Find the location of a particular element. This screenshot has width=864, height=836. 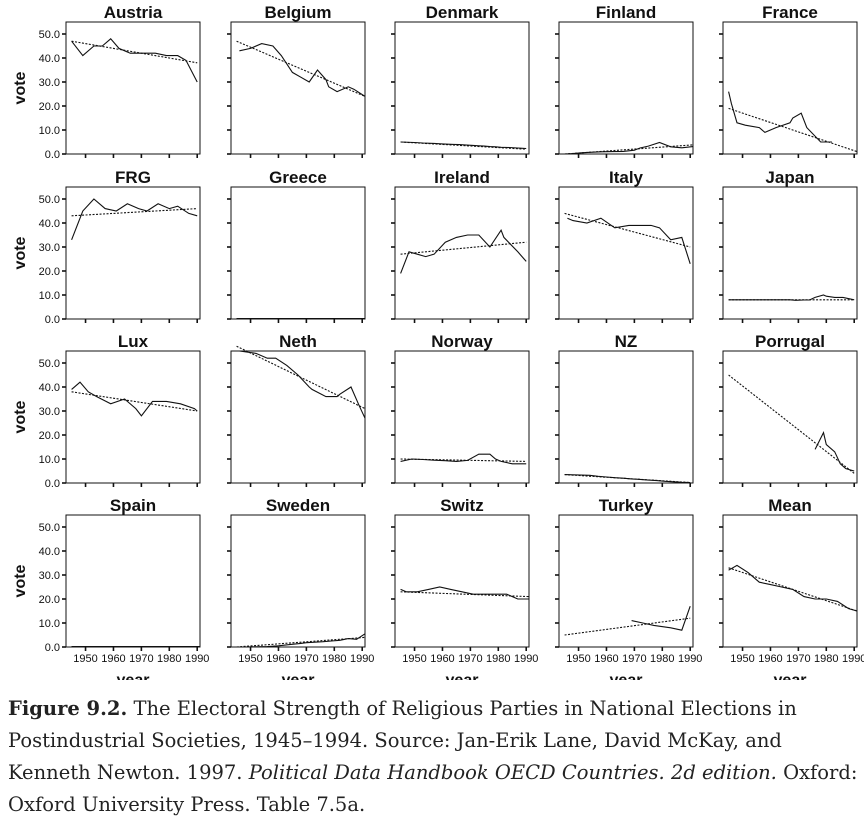

x-tick-label: 1990 is located at coordinates (197, 659).